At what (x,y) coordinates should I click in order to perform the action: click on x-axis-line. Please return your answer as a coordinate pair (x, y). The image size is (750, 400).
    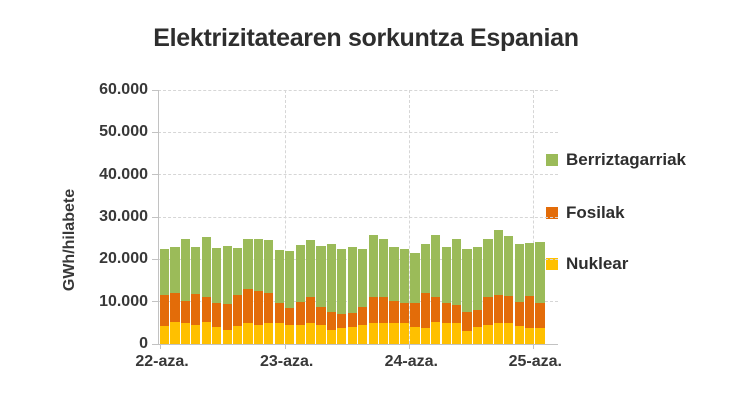
    Looking at the image, I should click on (355, 344).